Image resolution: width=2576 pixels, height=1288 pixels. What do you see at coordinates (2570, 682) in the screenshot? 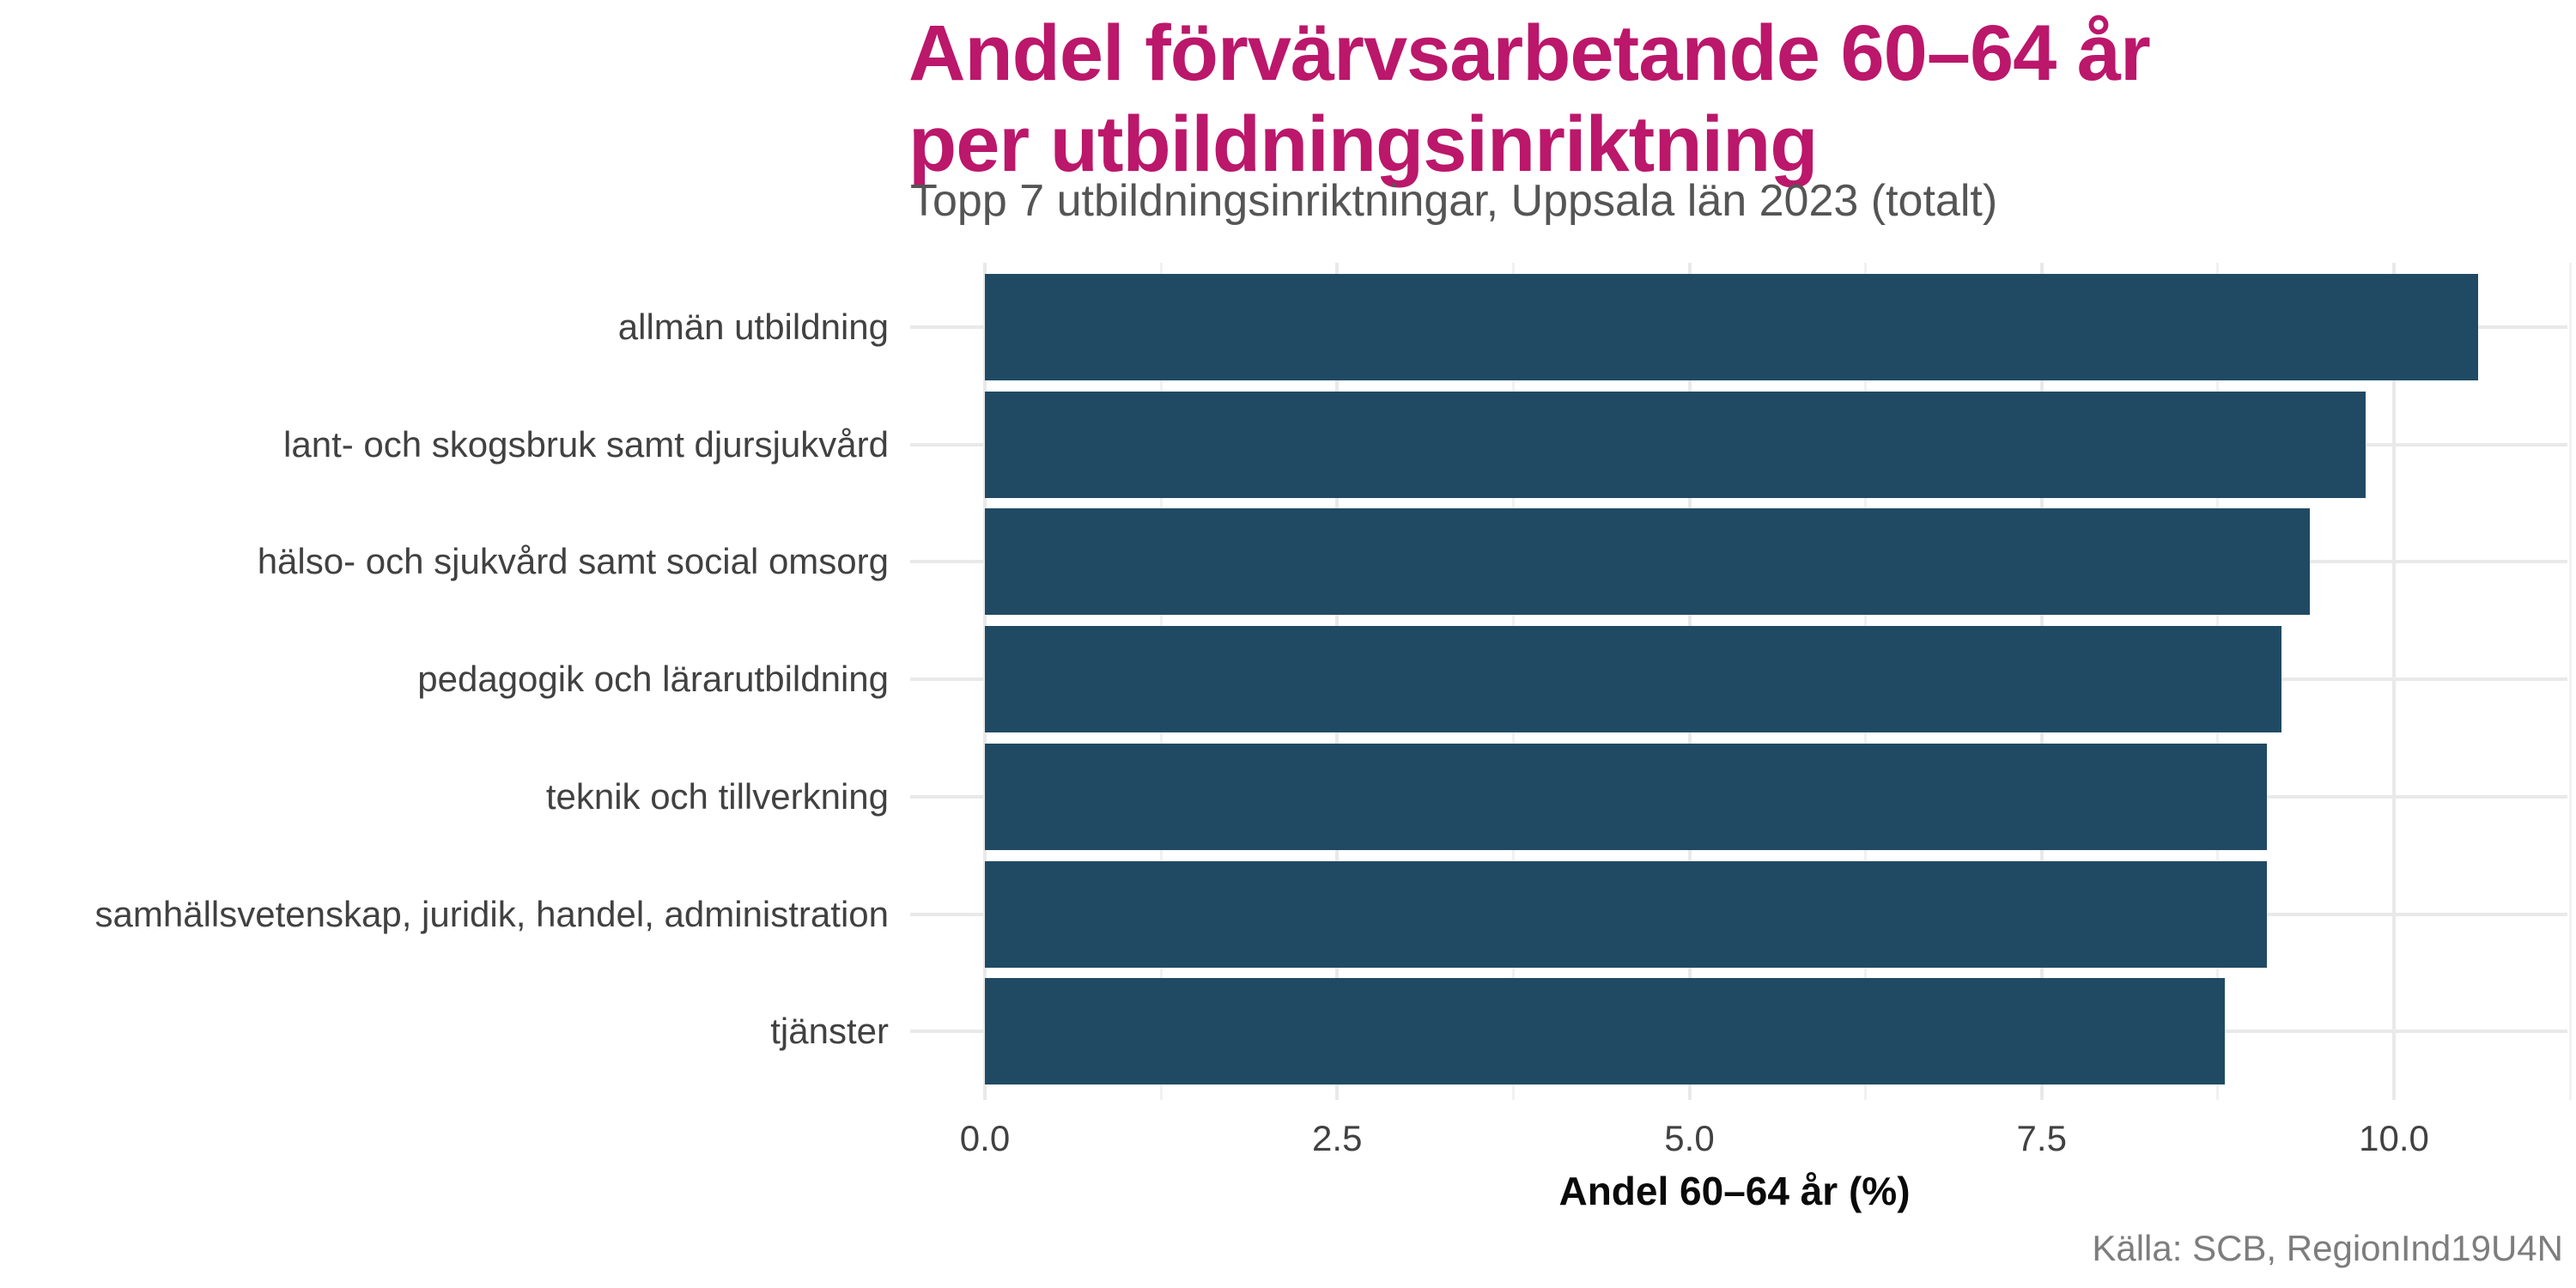
I see `gridline-vertical-minor` at bounding box center [2570, 682].